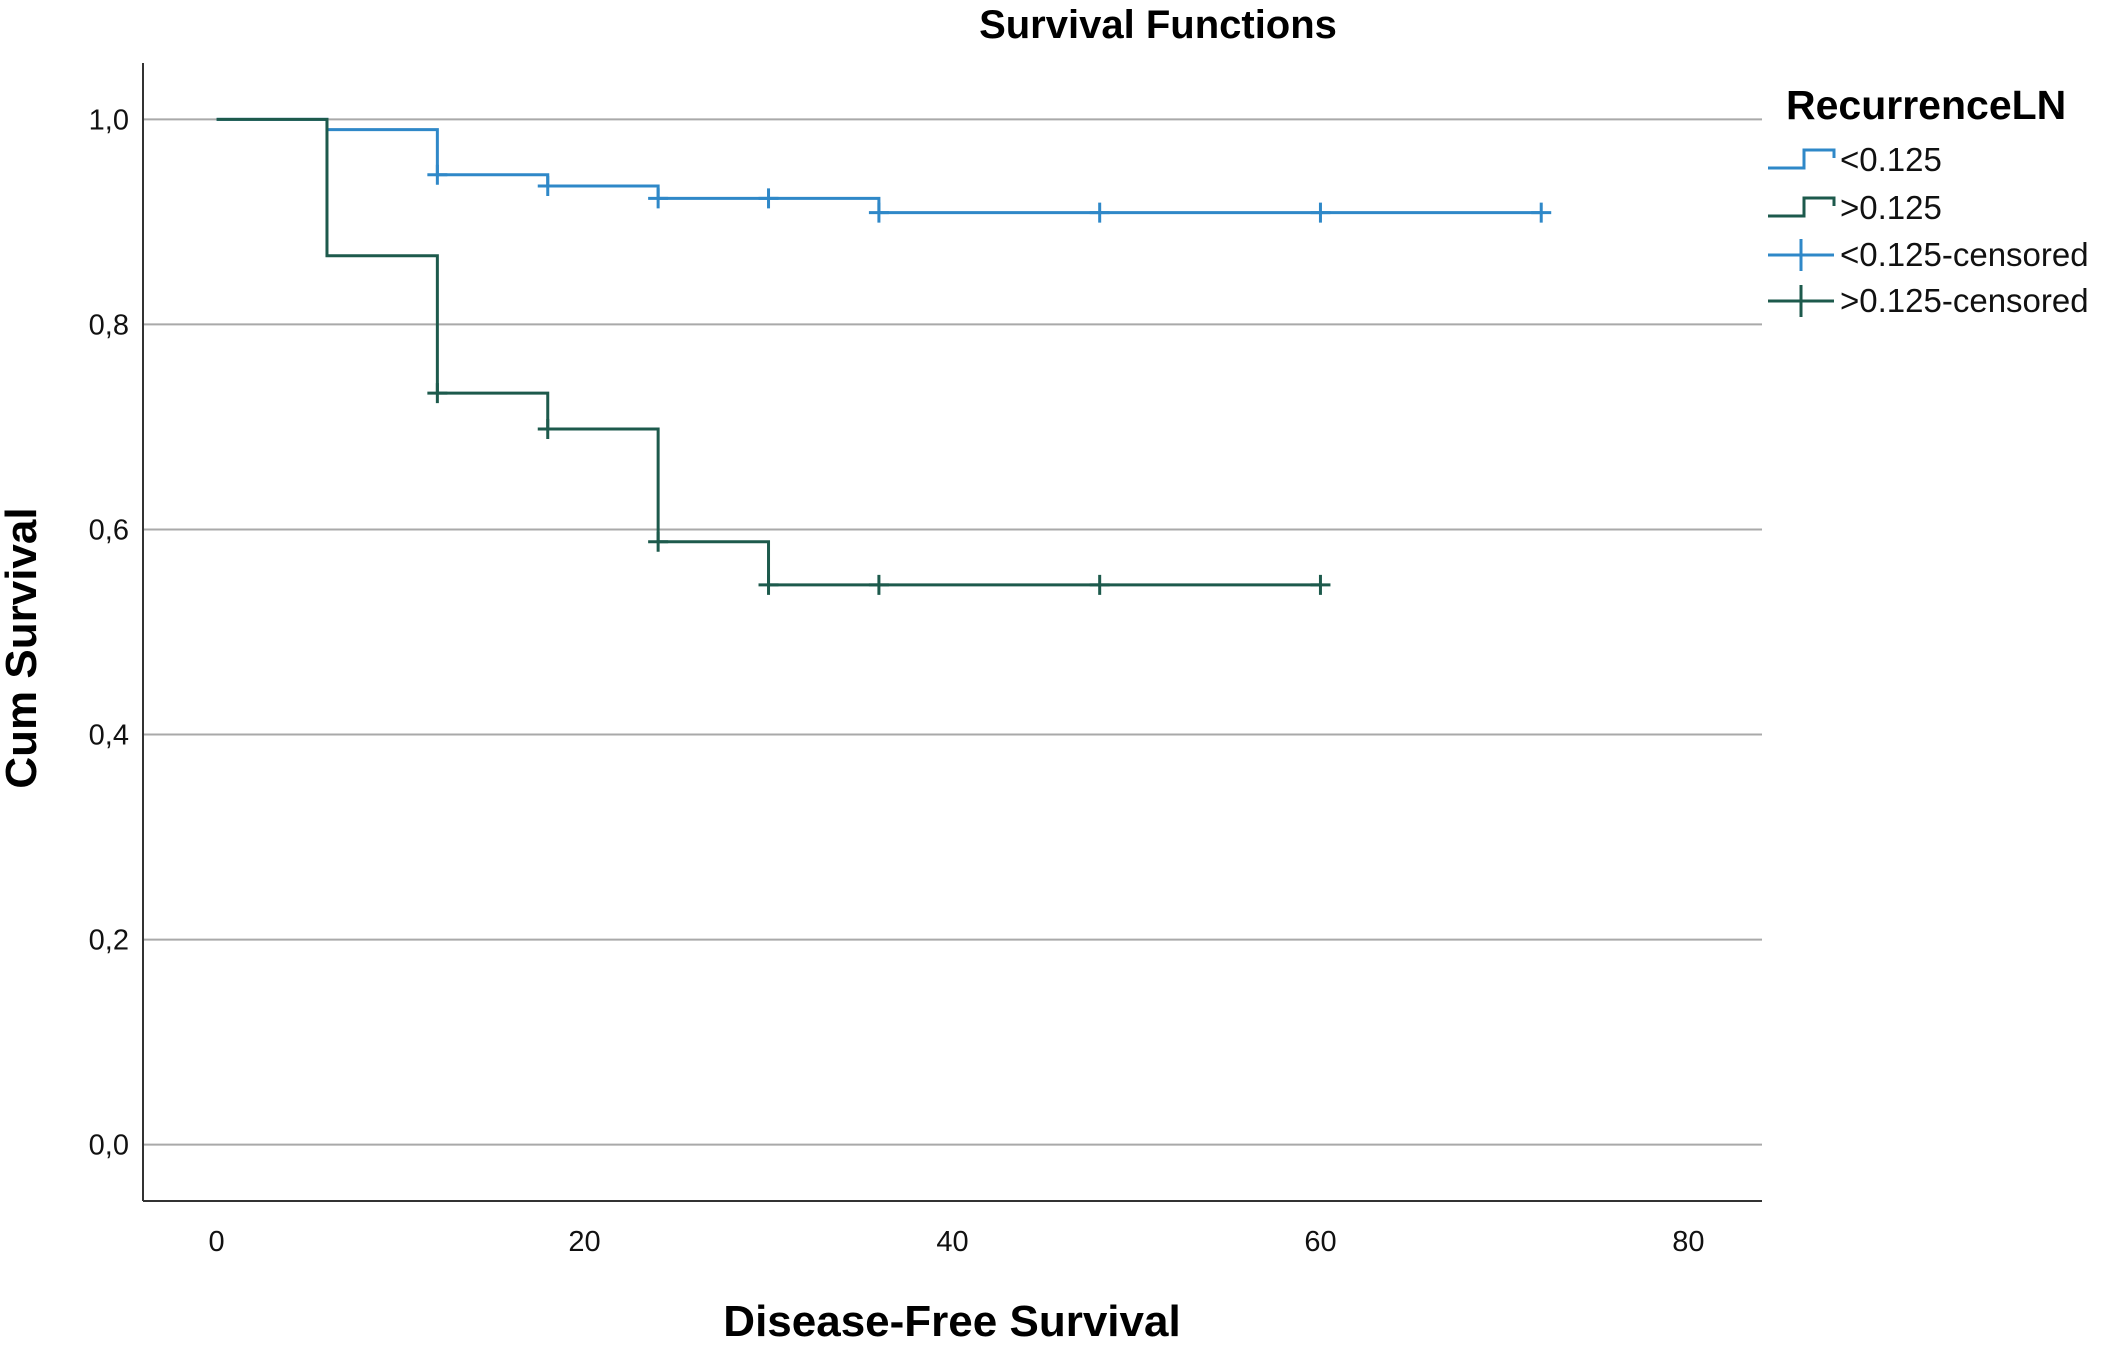 This screenshot has width=2122, height=1349. I want to click on y-tick-label: 0,6, so click(109, 530).